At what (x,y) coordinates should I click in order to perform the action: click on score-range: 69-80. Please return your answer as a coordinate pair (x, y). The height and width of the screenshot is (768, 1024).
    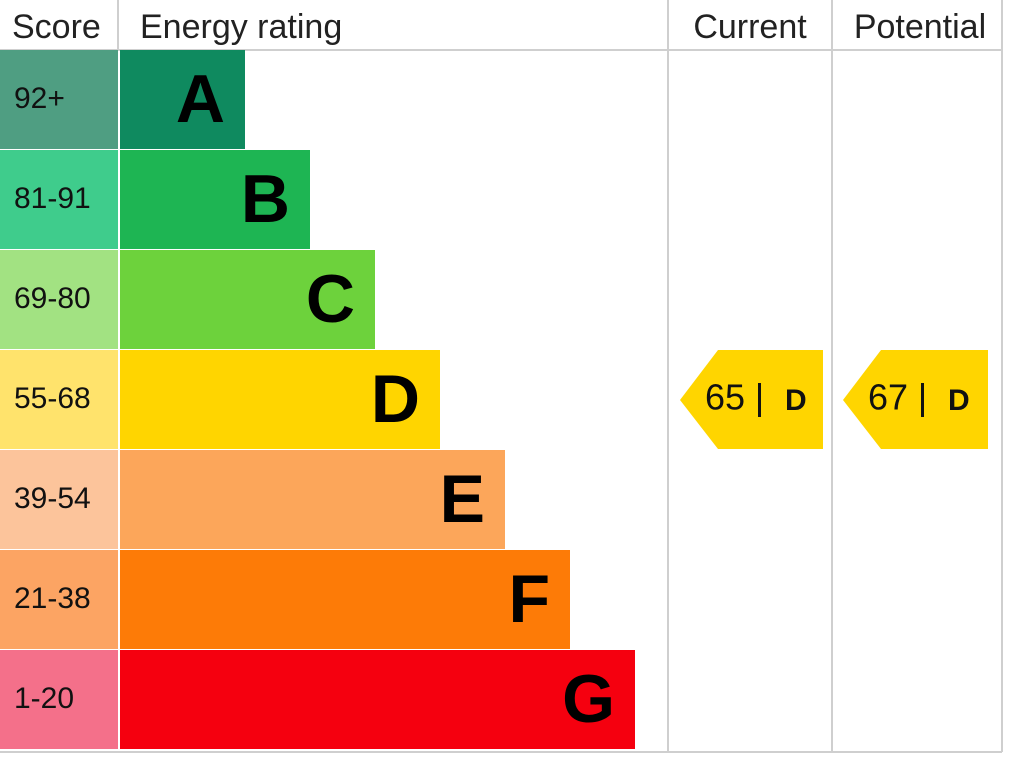
    Looking at the image, I should click on (52, 298).